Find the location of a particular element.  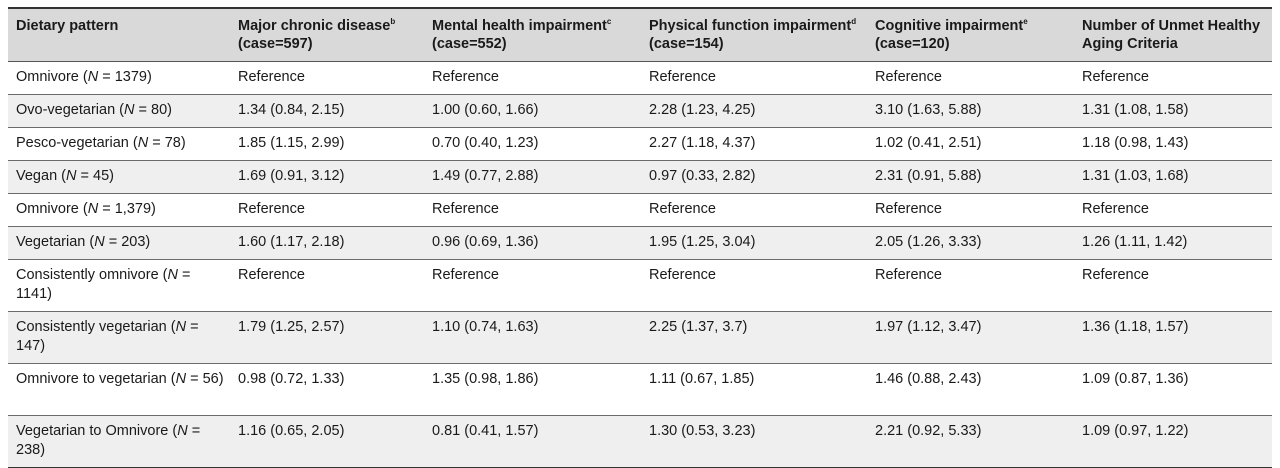

value-cell: 2.28 (1.23, 4.25) is located at coordinates (702, 110).